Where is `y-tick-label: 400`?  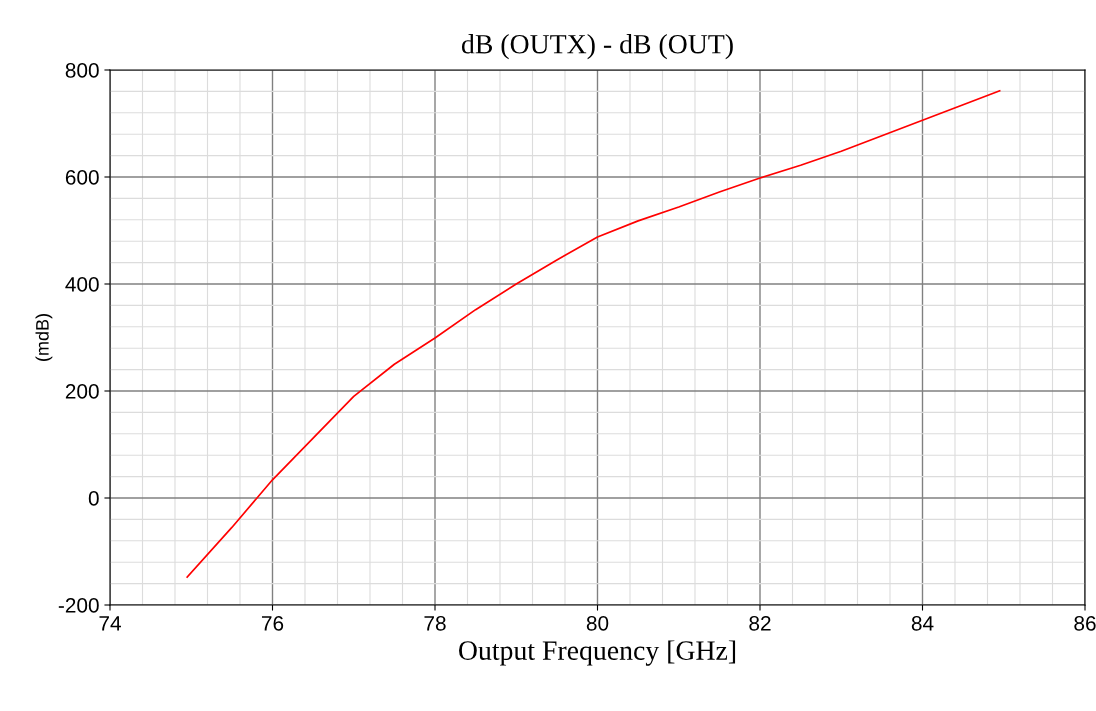 y-tick-label: 400 is located at coordinates (82, 284).